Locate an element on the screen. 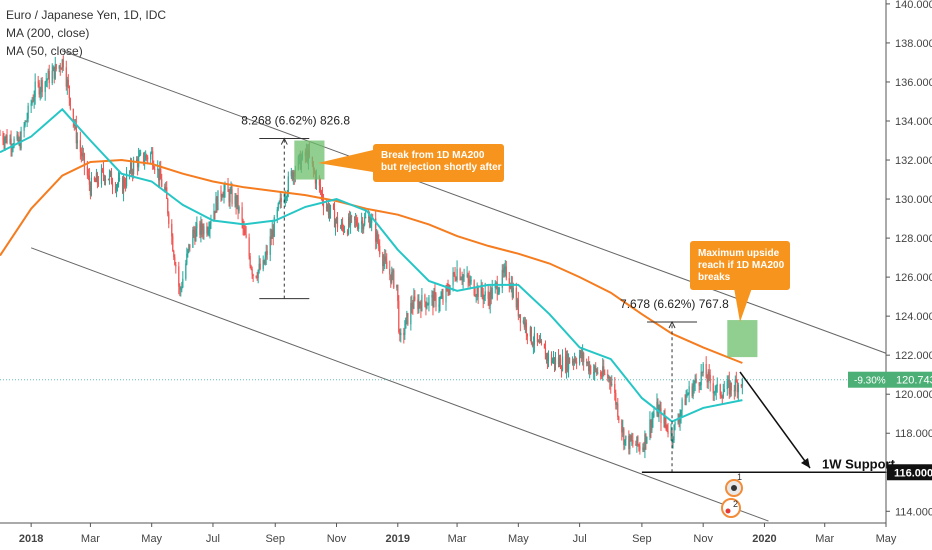 The height and width of the screenshot is (550, 932). y-tick-label: 136.000 is located at coordinates (913, 83).